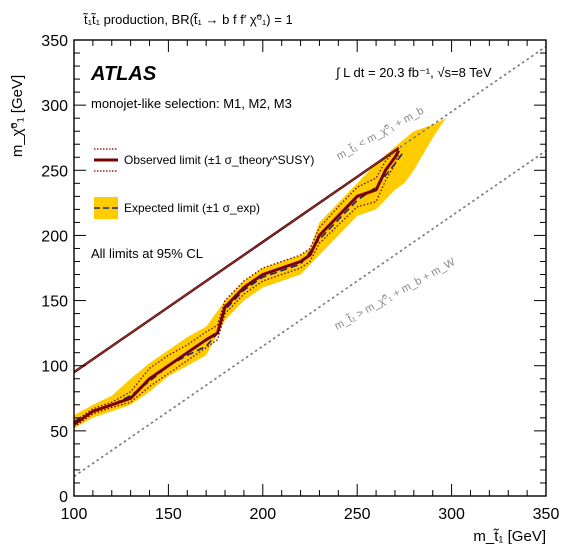  Describe the element at coordinates (123, 74) in the screenshot. I see `experiment-label: ATLAS` at that location.